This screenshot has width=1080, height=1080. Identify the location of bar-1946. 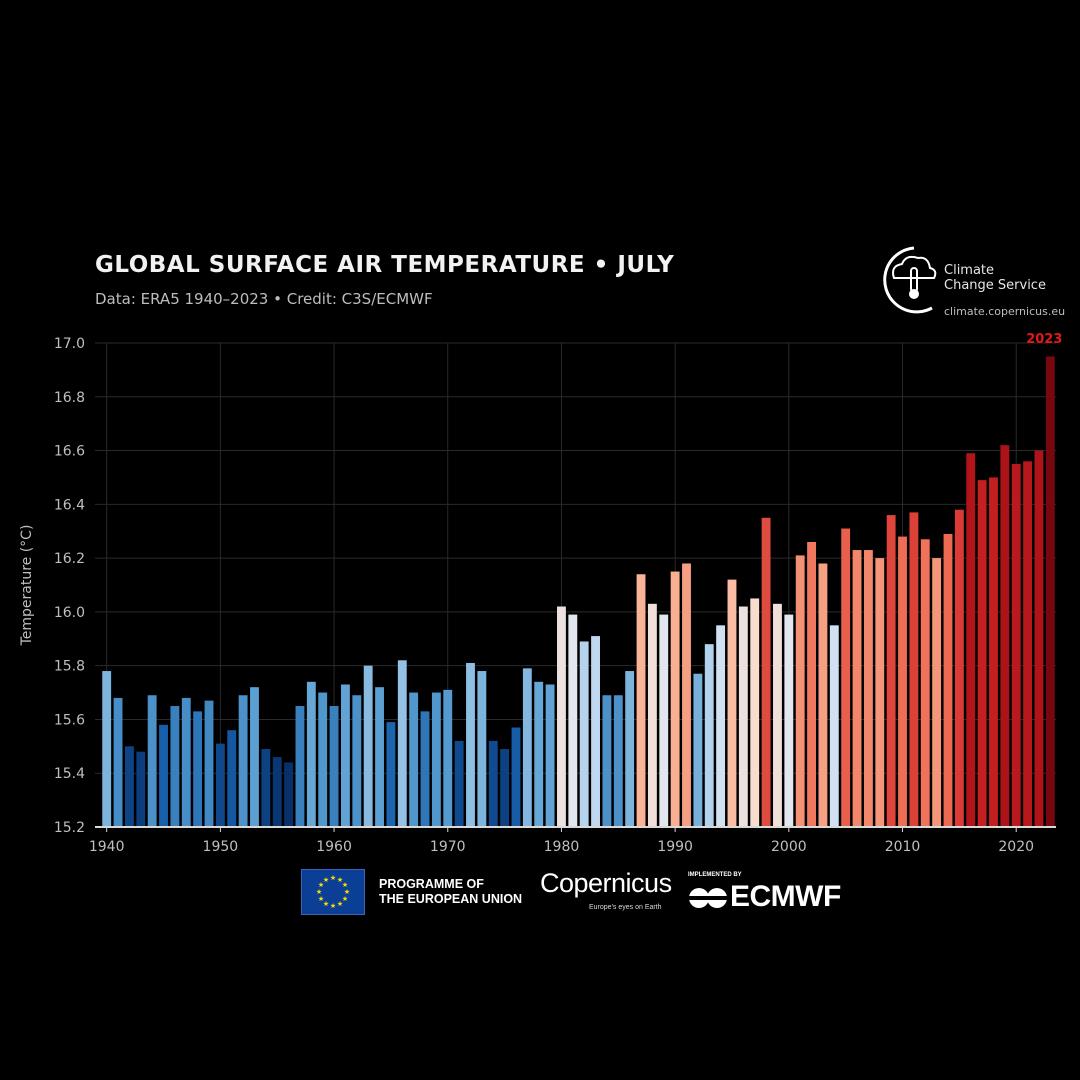
(175, 766).